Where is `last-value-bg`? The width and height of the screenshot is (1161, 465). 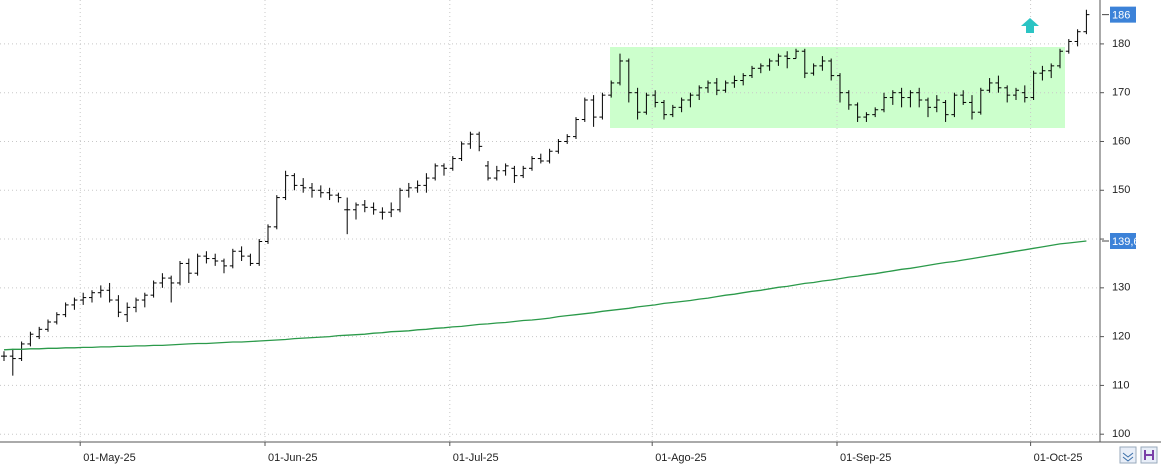 last-value-bg is located at coordinates (1123, 241).